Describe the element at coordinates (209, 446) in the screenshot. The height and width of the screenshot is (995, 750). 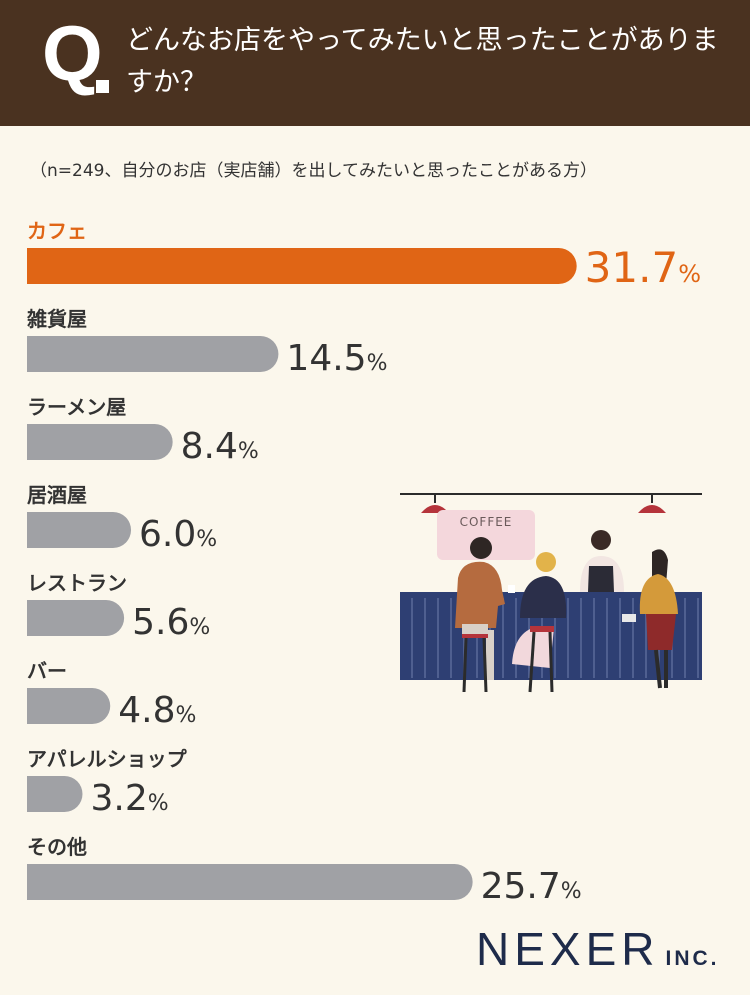
I see `value-number: 8.4` at that location.